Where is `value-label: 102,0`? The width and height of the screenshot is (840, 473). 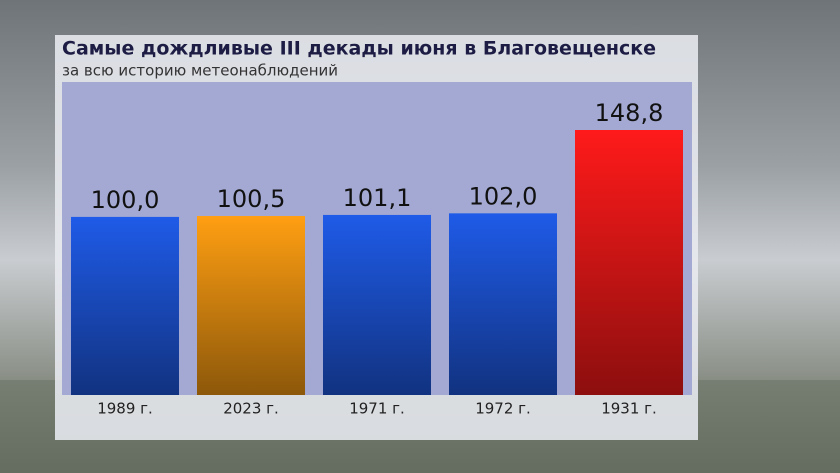 value-label: 102,0 is located at coordinates (503, 196).